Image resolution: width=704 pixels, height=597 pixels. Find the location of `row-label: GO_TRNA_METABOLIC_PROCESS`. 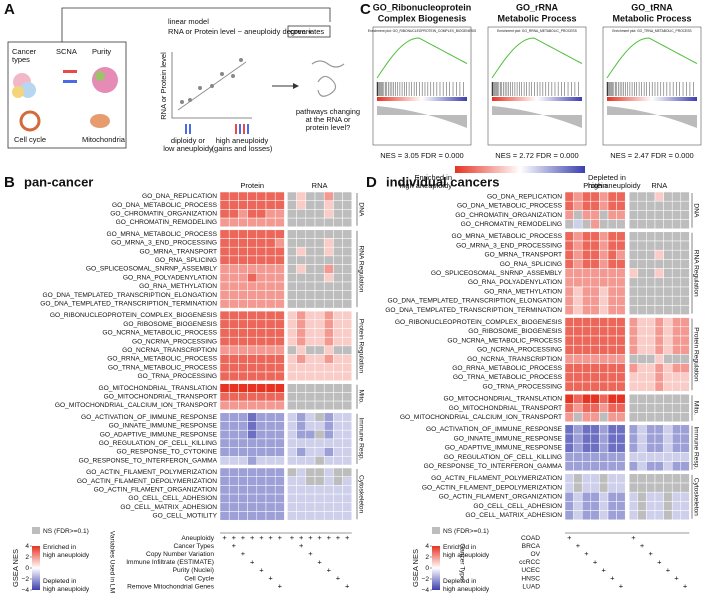

row-label: GO_TRNA_METABOLIC_PROCESS is located at coordinates (508, 377).